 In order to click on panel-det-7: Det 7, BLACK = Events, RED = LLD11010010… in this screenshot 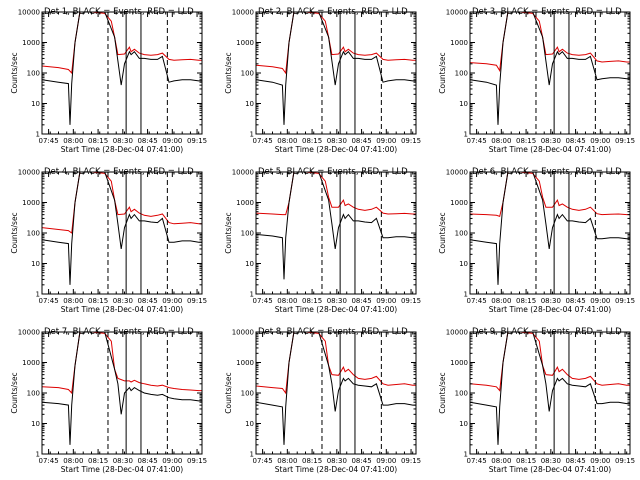, I will do `click(108, 400)`.